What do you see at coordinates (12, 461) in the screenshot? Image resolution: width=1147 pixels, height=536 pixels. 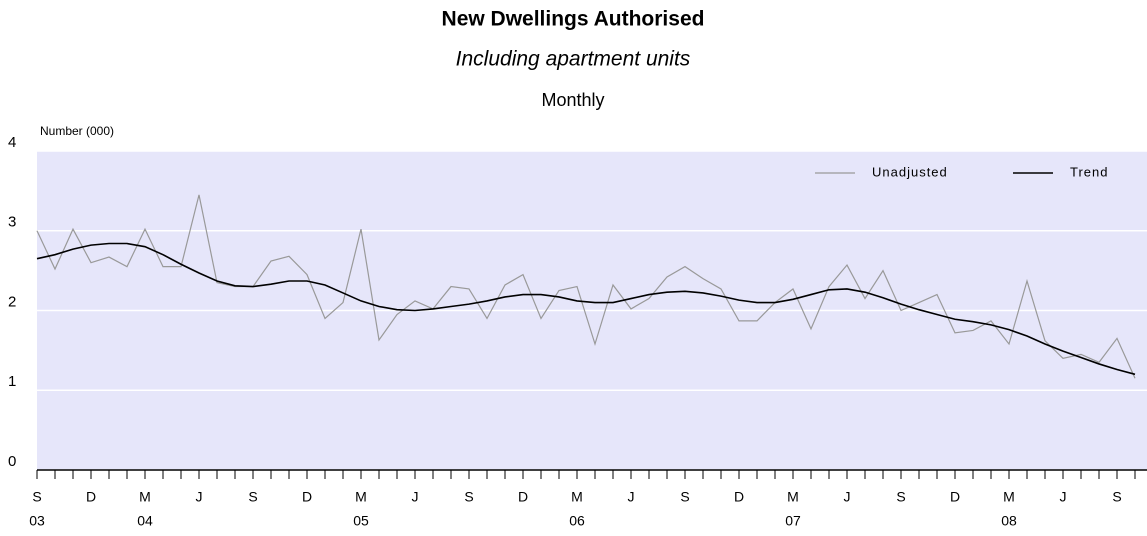 I see `y-tick-label: 0` at bounding box center [12, 461].